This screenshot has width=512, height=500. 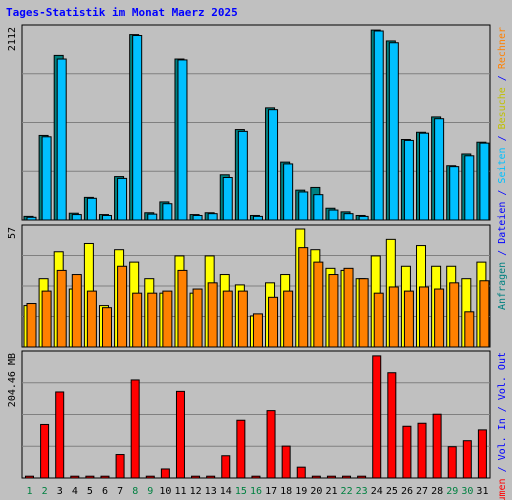 I want to click on day-label: 1, so click(x=30, y=491).